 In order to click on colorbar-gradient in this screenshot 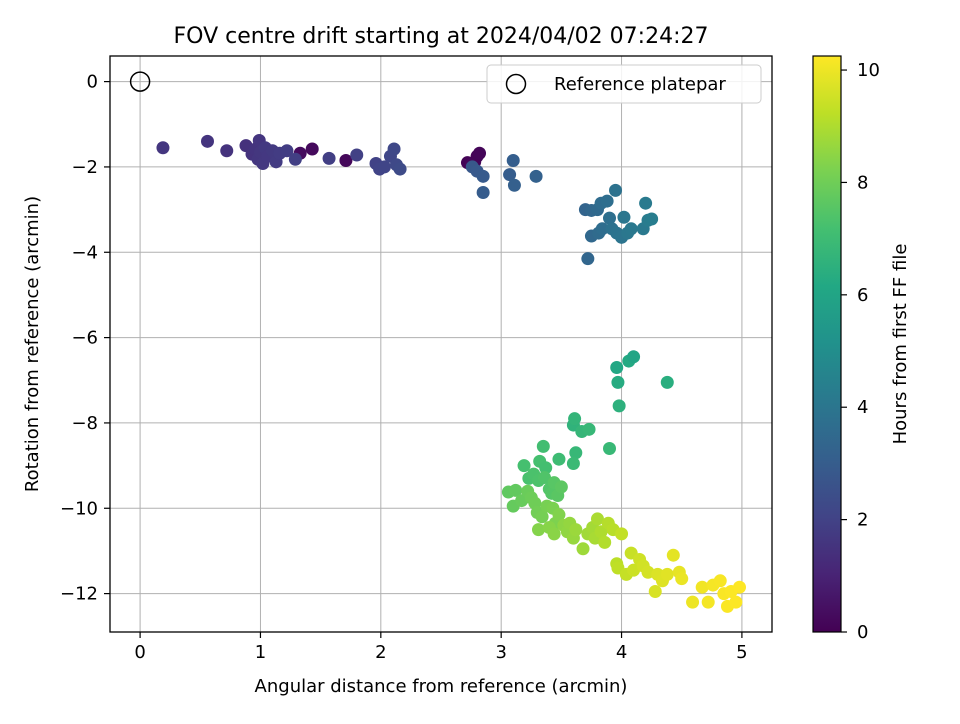, I will do `click(827, 344)`.